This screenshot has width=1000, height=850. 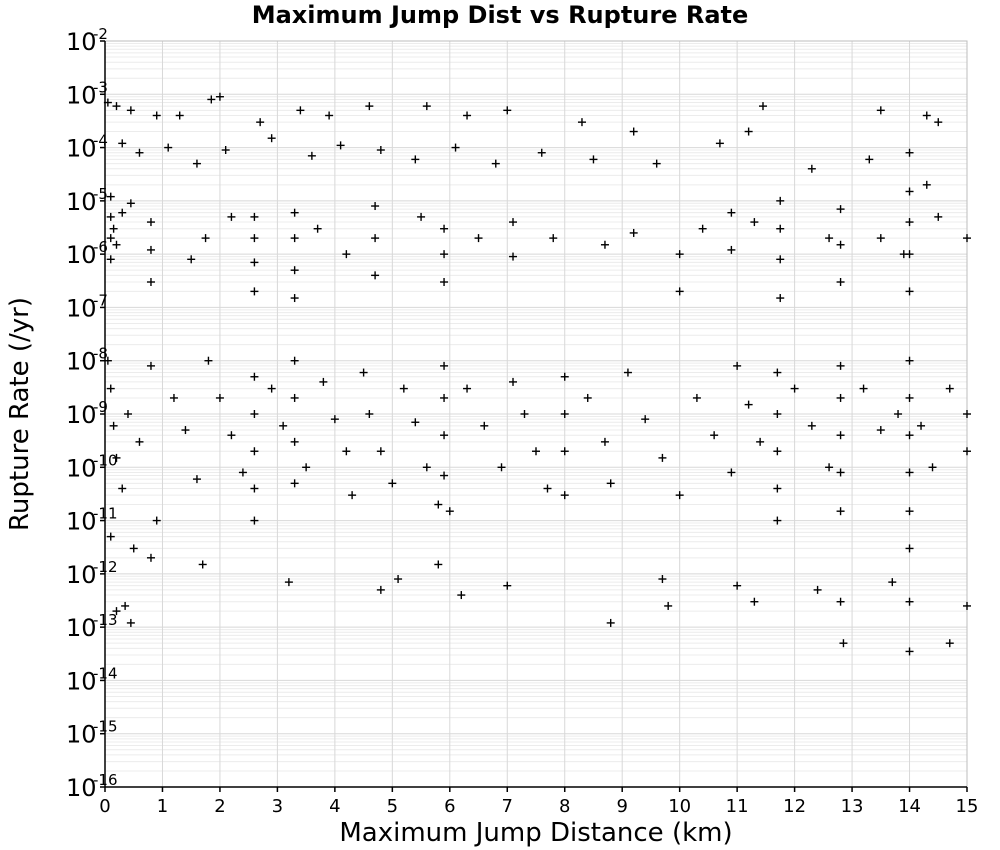 What do you see at coordinates (852, 806) in the screenshot?
I see `x-tick-label: 13` at bounding box center [852, 806].